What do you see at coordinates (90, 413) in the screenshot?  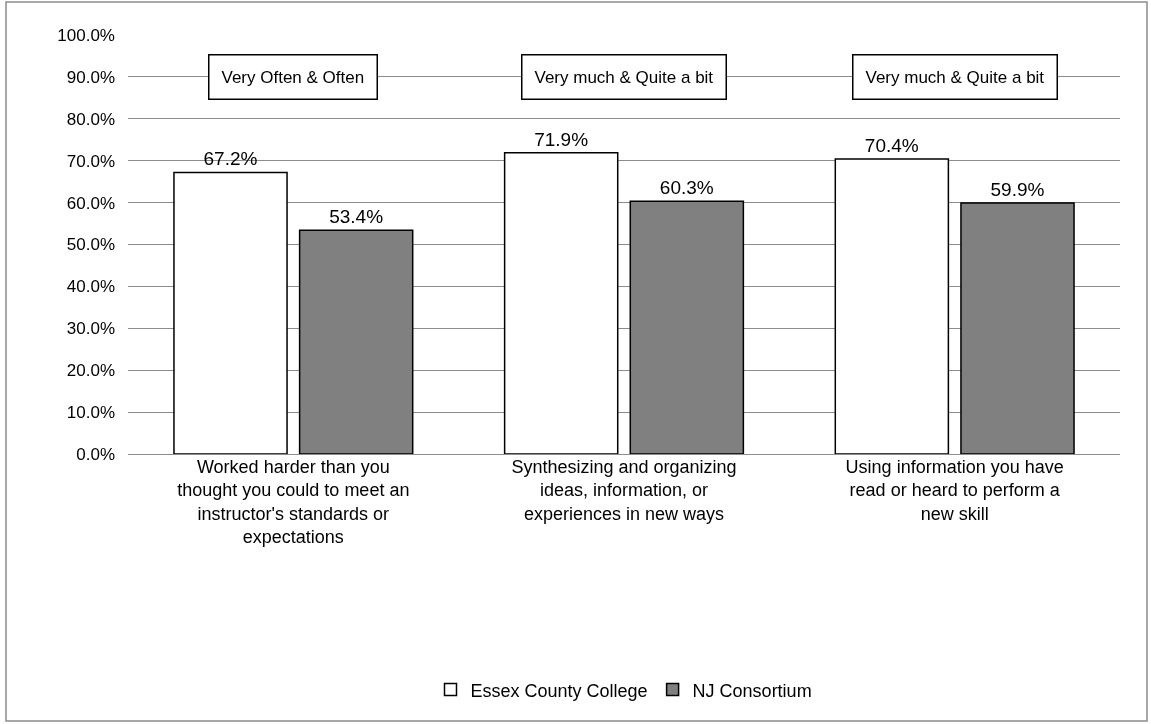 I see `y-tick-label: 10.0%` at bounding box center [90, 413].